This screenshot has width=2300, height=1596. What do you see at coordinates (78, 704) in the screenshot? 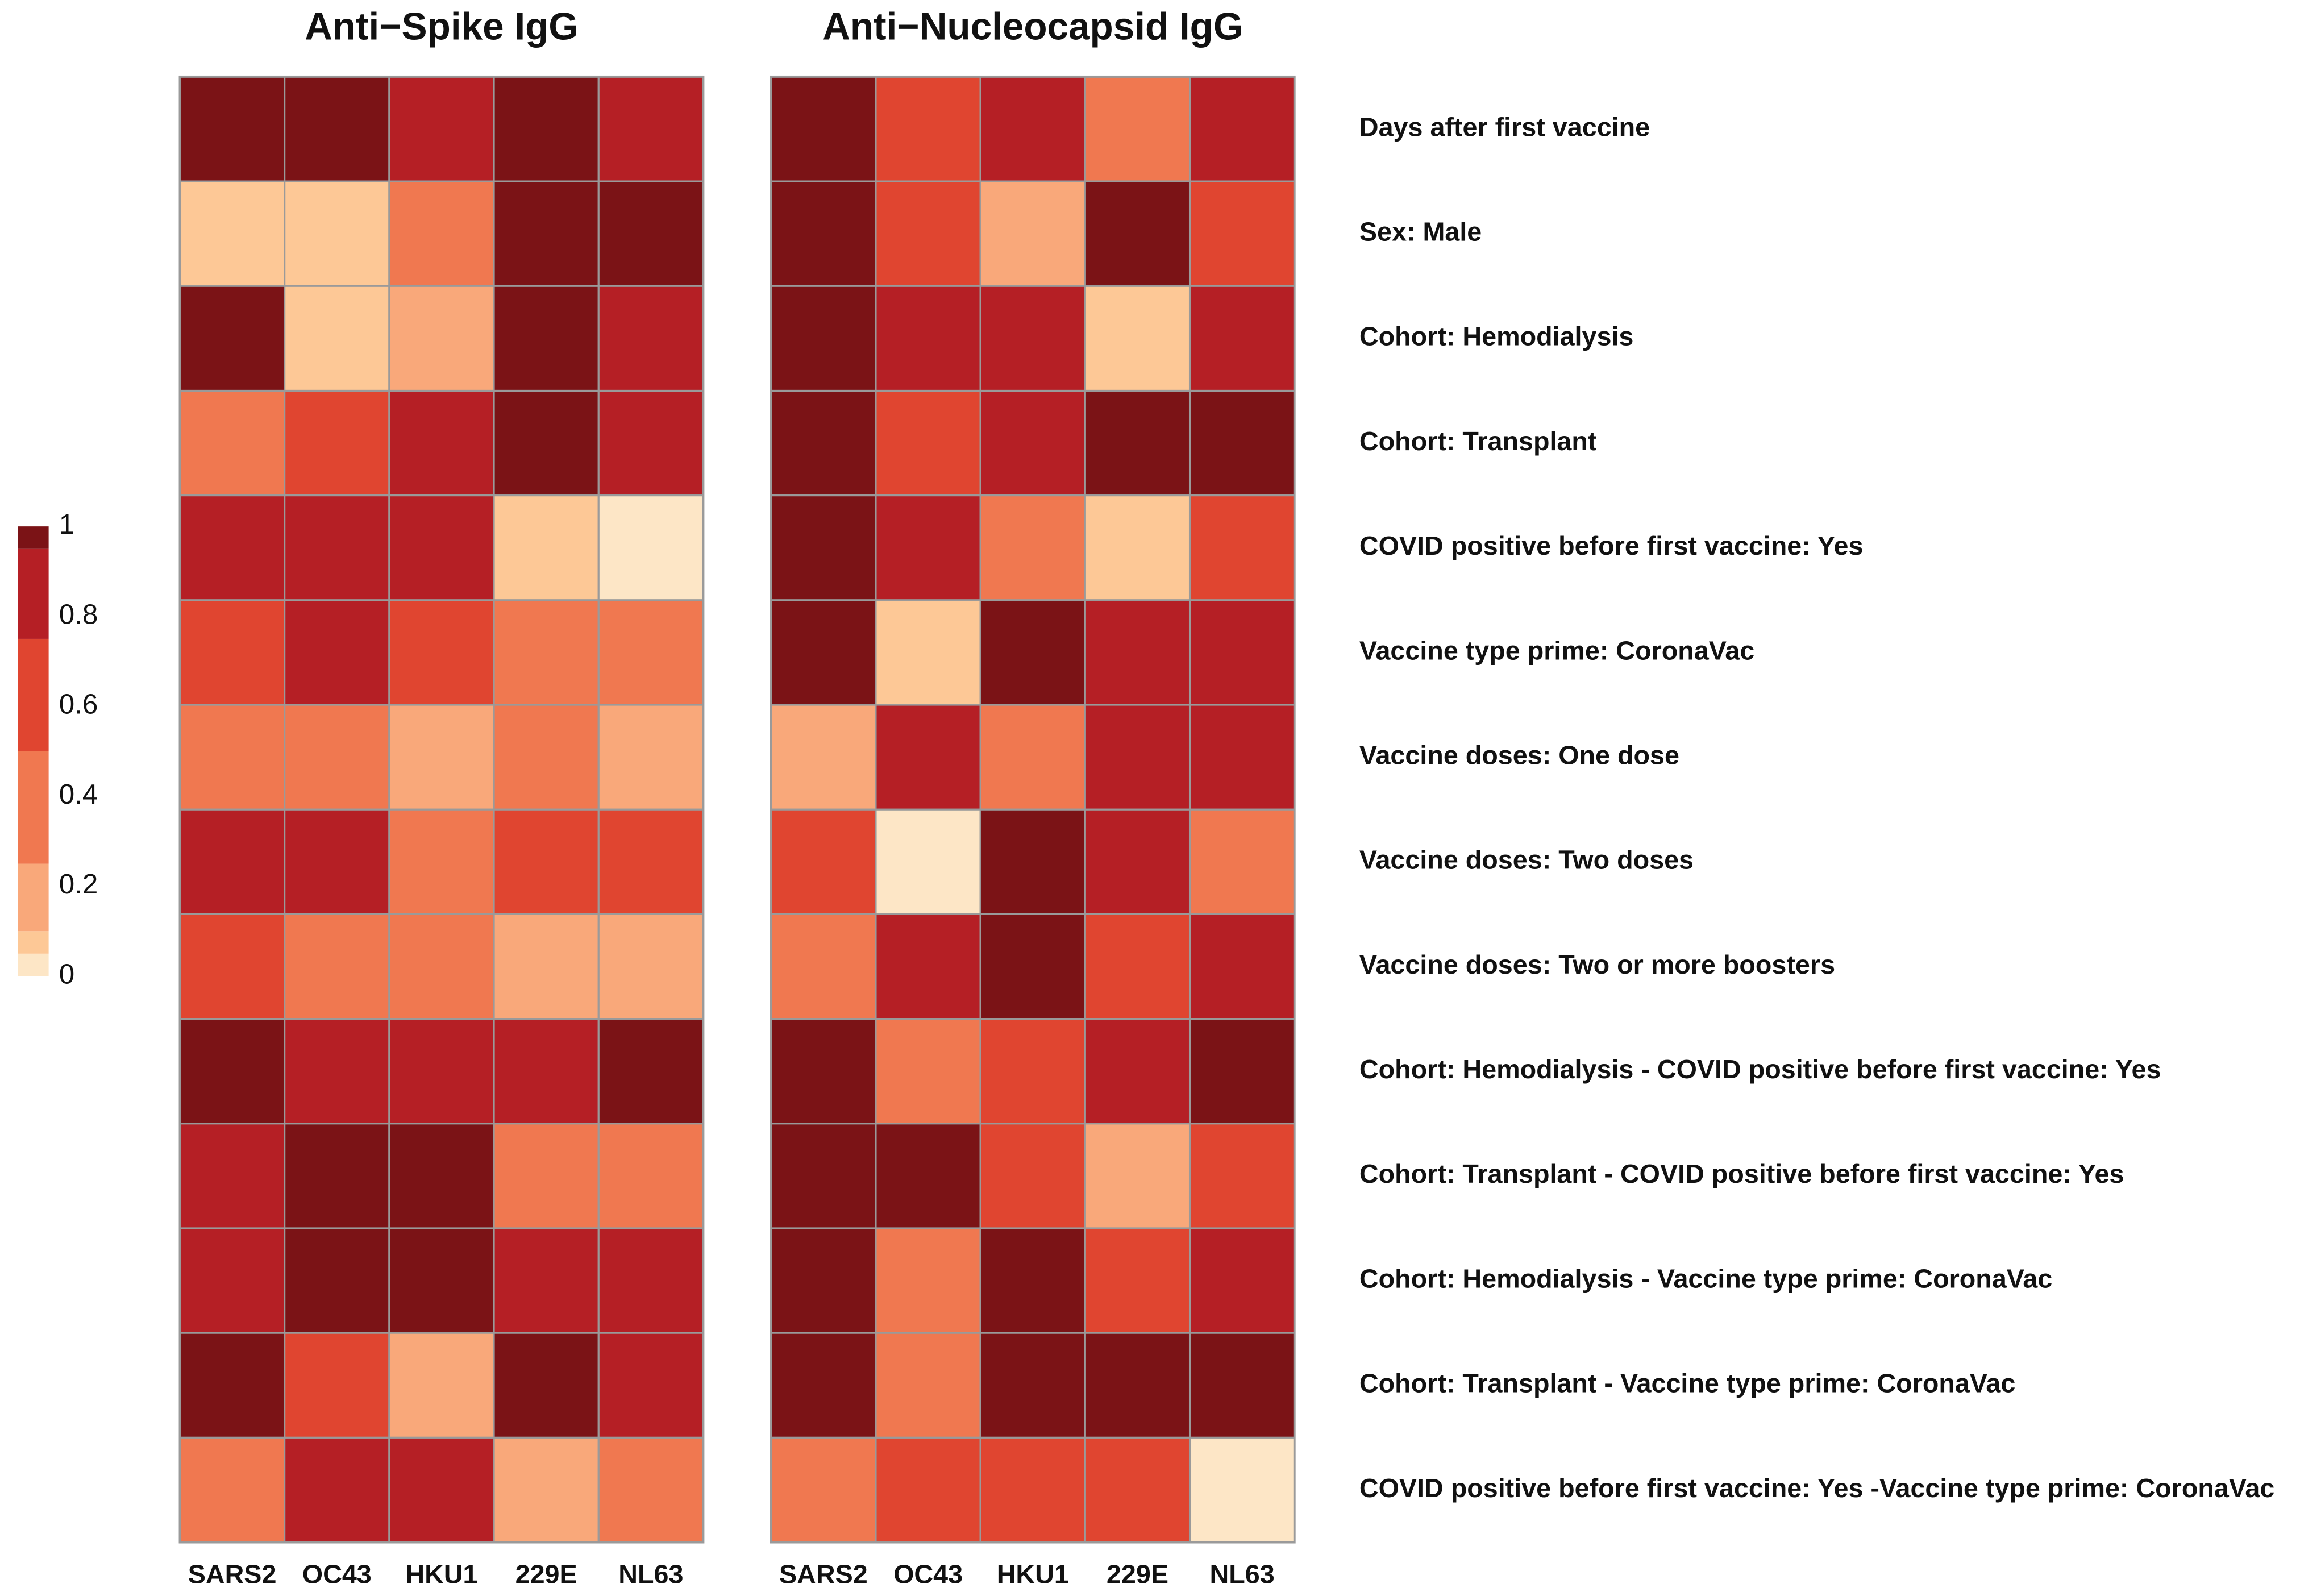
I see `colorbar-tick-label: 0.6` at bounding box center [78, 704].